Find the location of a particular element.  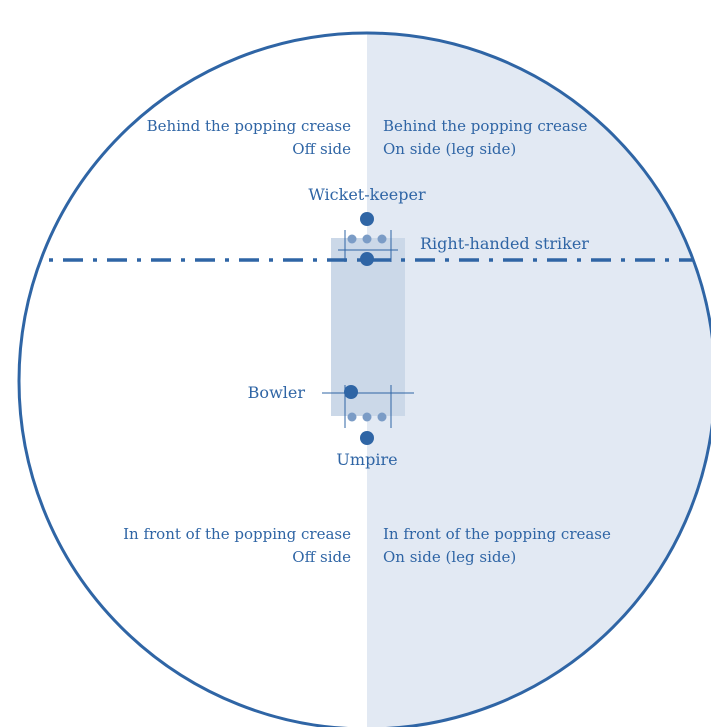

bowler-stumps is located at coordinates (367, 417).